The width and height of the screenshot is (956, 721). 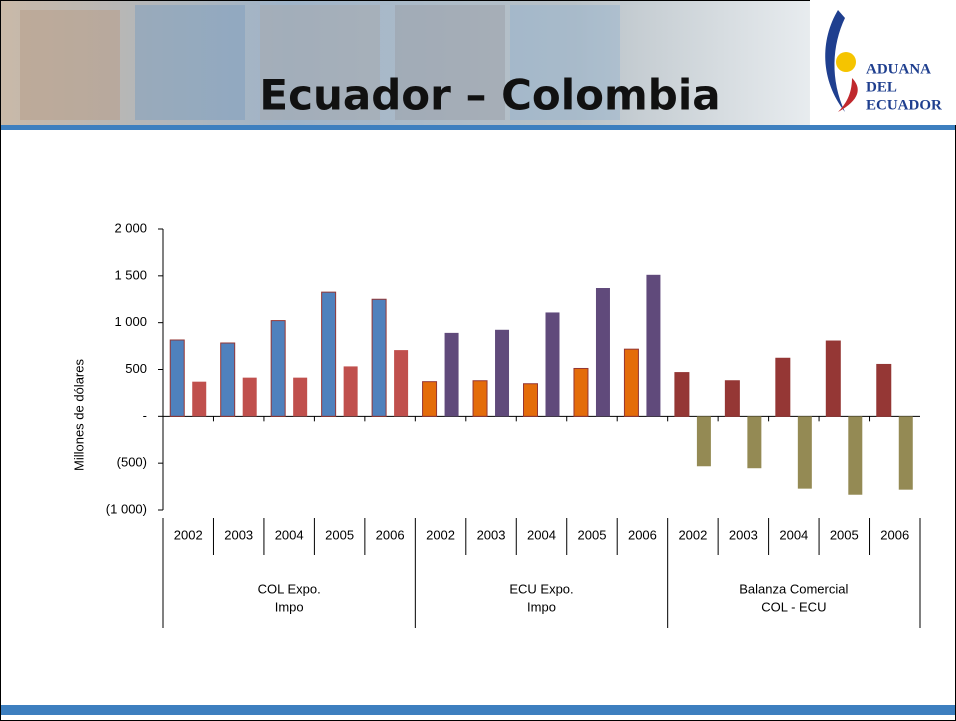 I want to click on group-label: COL Expo., so click(x=289, y=588).